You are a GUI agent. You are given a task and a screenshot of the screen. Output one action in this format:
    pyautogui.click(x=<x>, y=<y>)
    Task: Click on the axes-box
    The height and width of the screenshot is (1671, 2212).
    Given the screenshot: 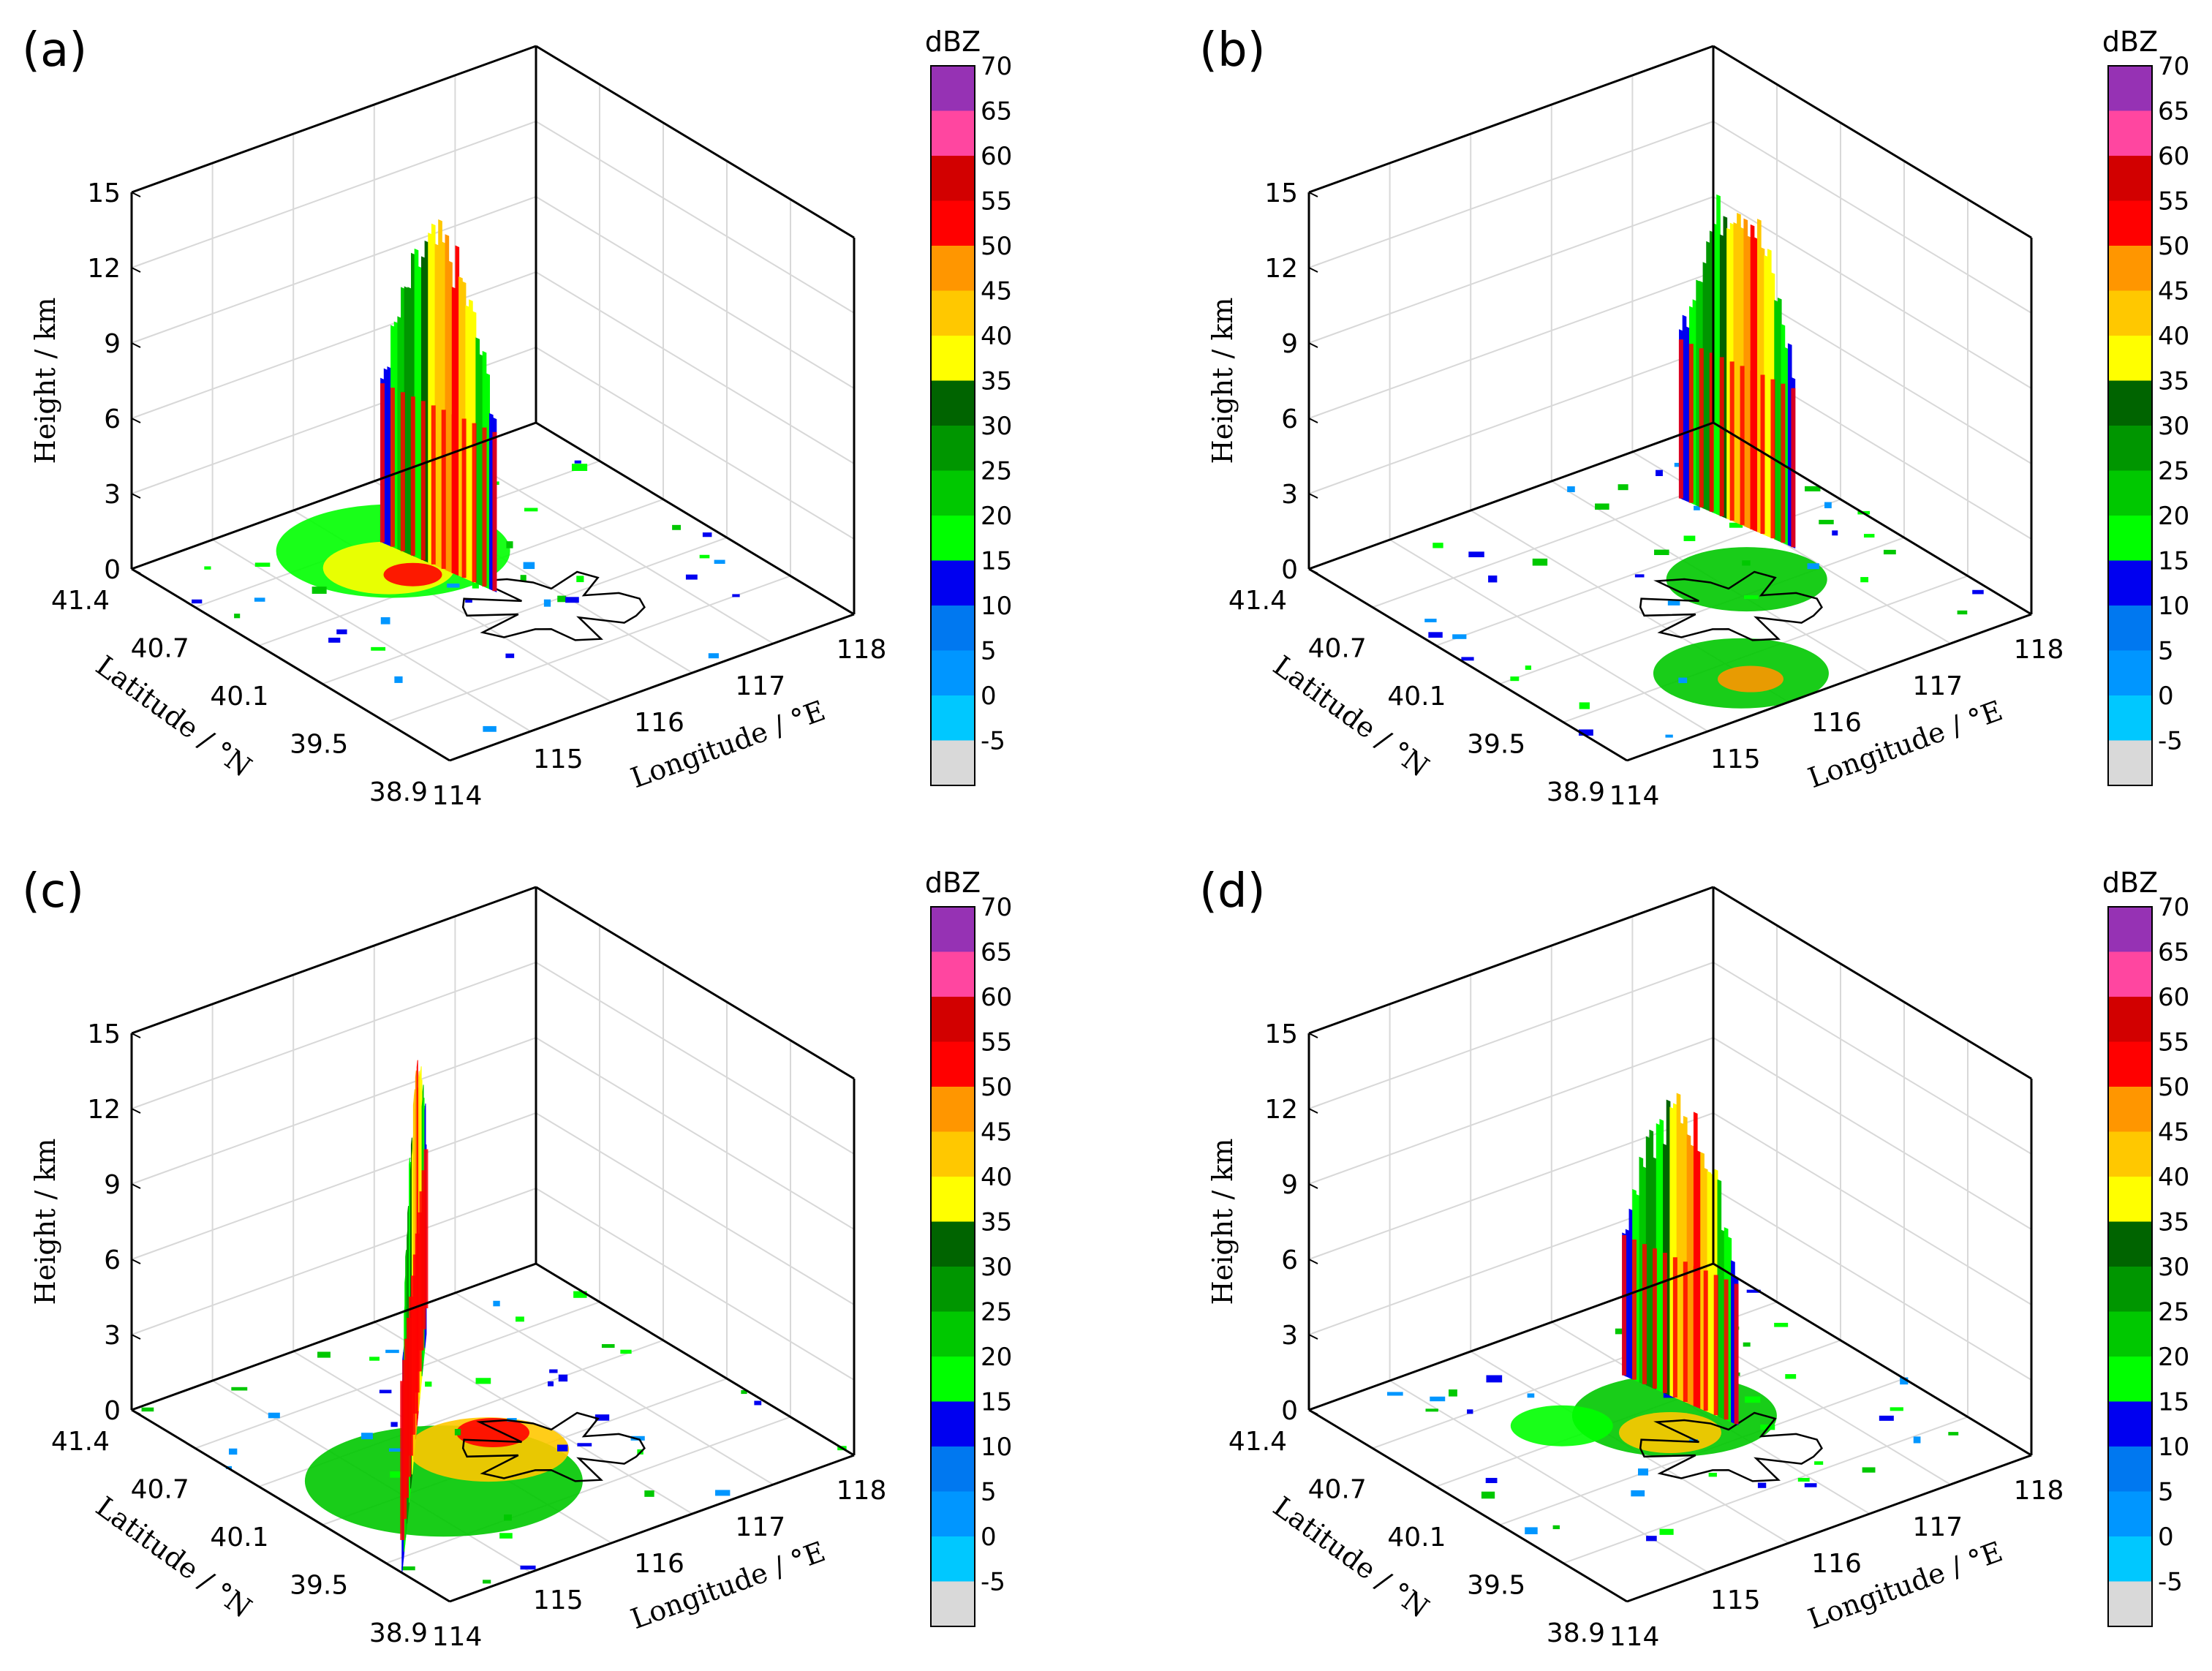 What is the action you would take?
    pyautogui.click(x=1670, y=1244)
    